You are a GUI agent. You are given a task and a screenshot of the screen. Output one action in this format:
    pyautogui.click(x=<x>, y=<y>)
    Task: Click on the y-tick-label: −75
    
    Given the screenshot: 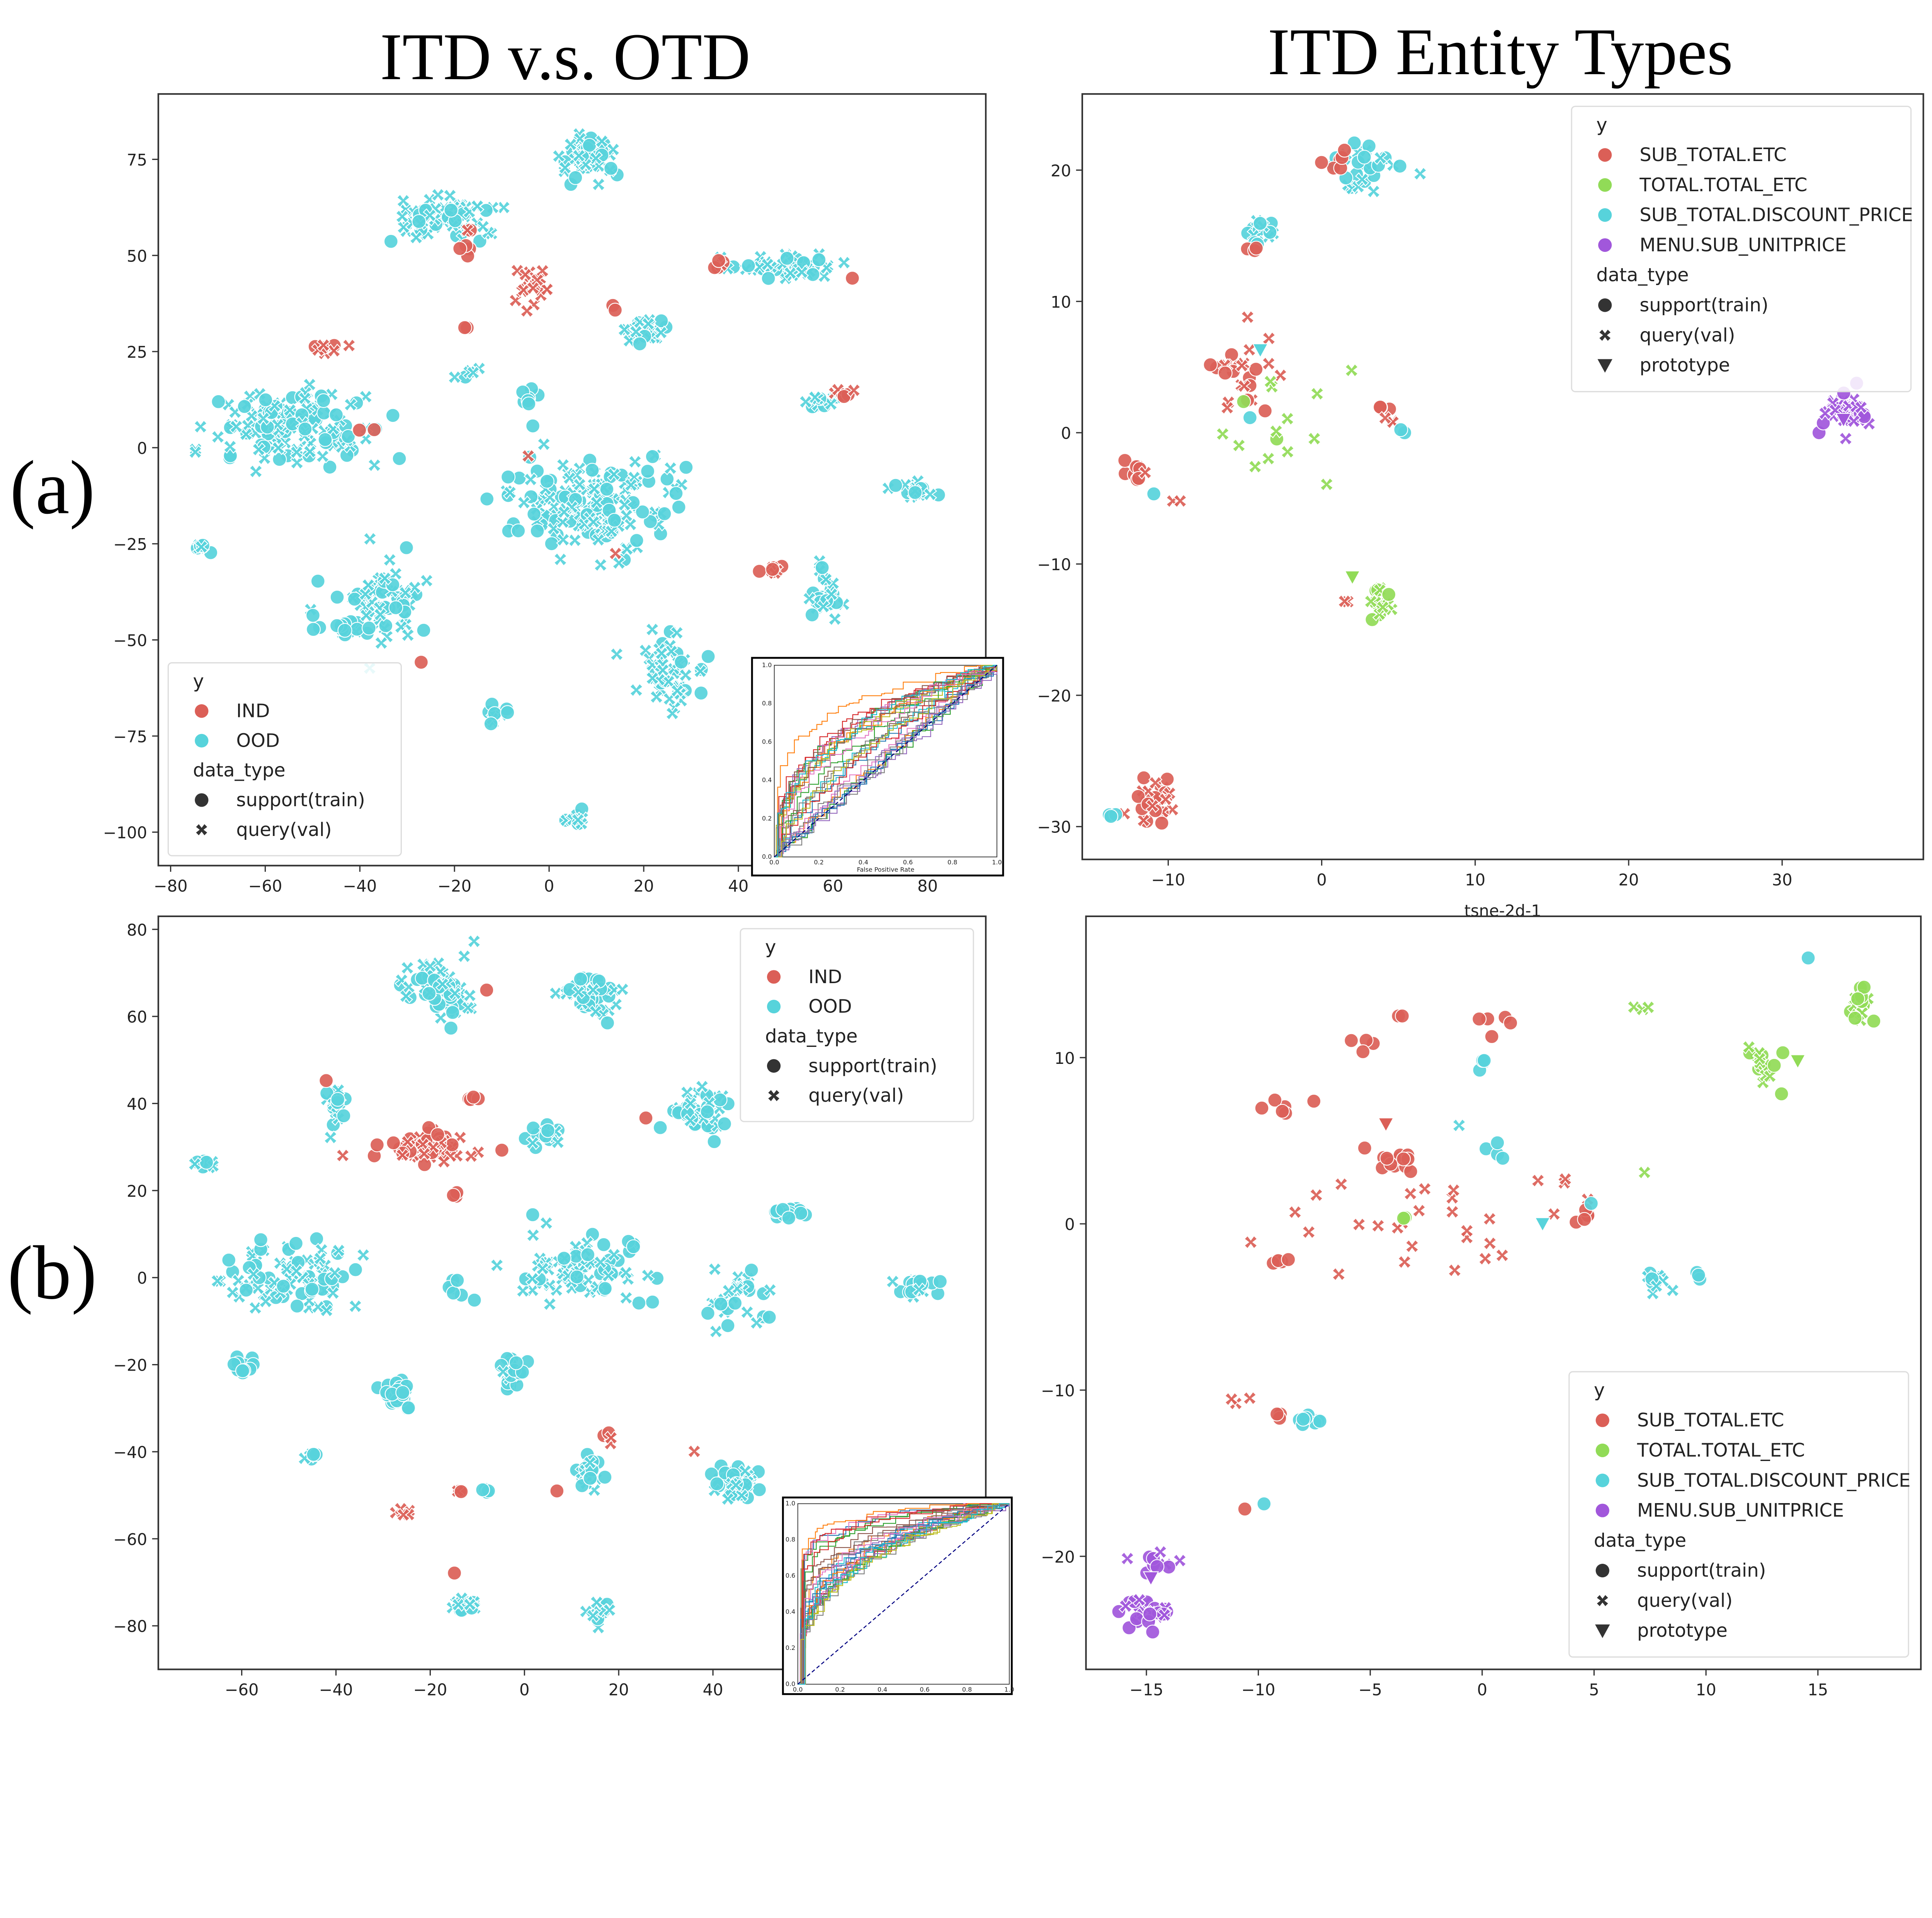 What is the action you would take?
    pyautogui.click(x=130, y=736)
    